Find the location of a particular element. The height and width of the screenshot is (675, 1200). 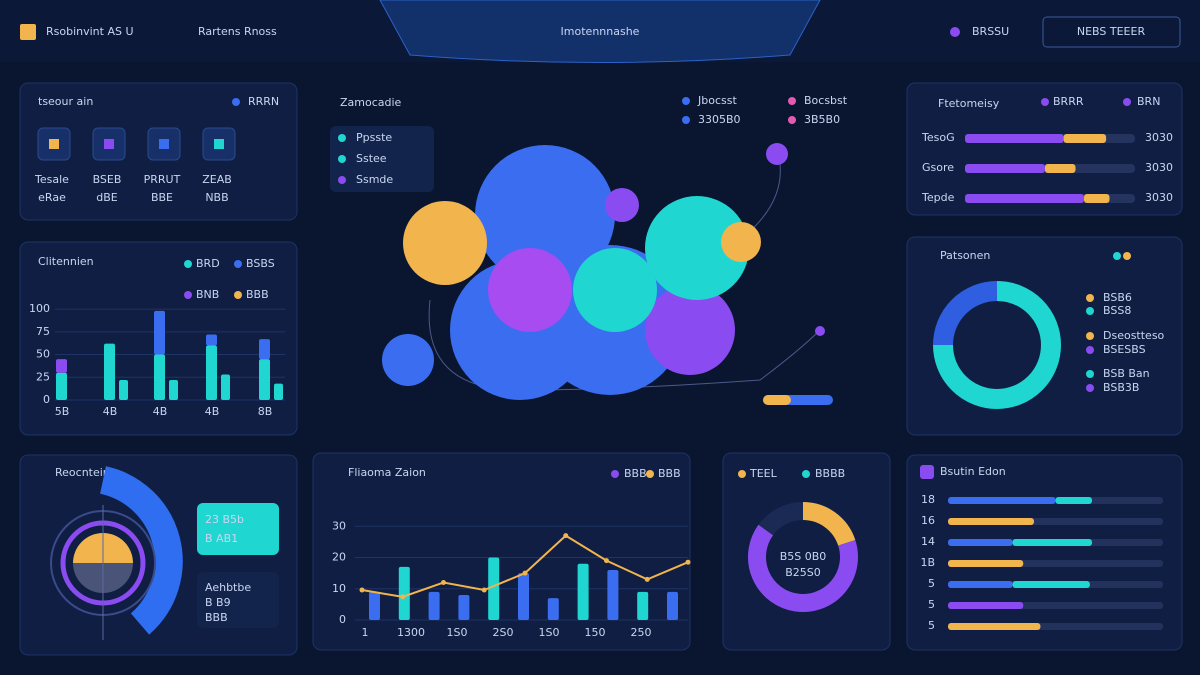

row-label: 18 is located at coordinates (928, 499).